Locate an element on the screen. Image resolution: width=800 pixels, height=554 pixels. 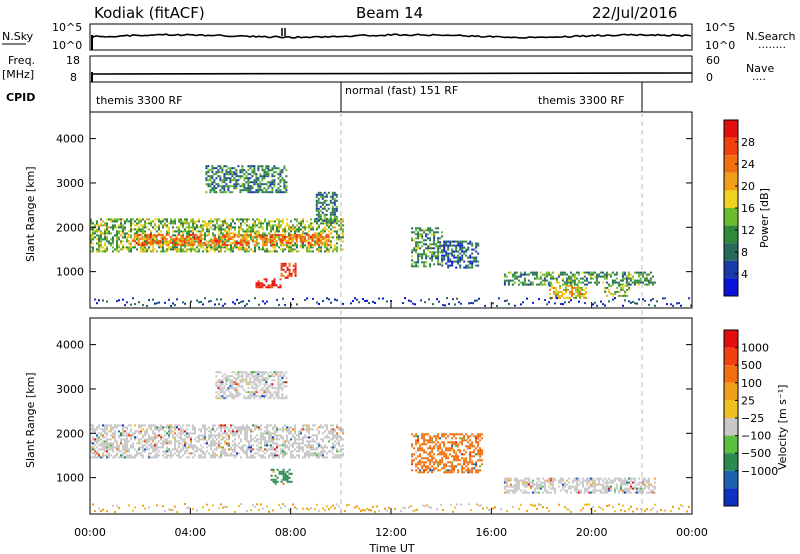
power-colorbar-tick-3: 16 is located at coordinates (748, 208).